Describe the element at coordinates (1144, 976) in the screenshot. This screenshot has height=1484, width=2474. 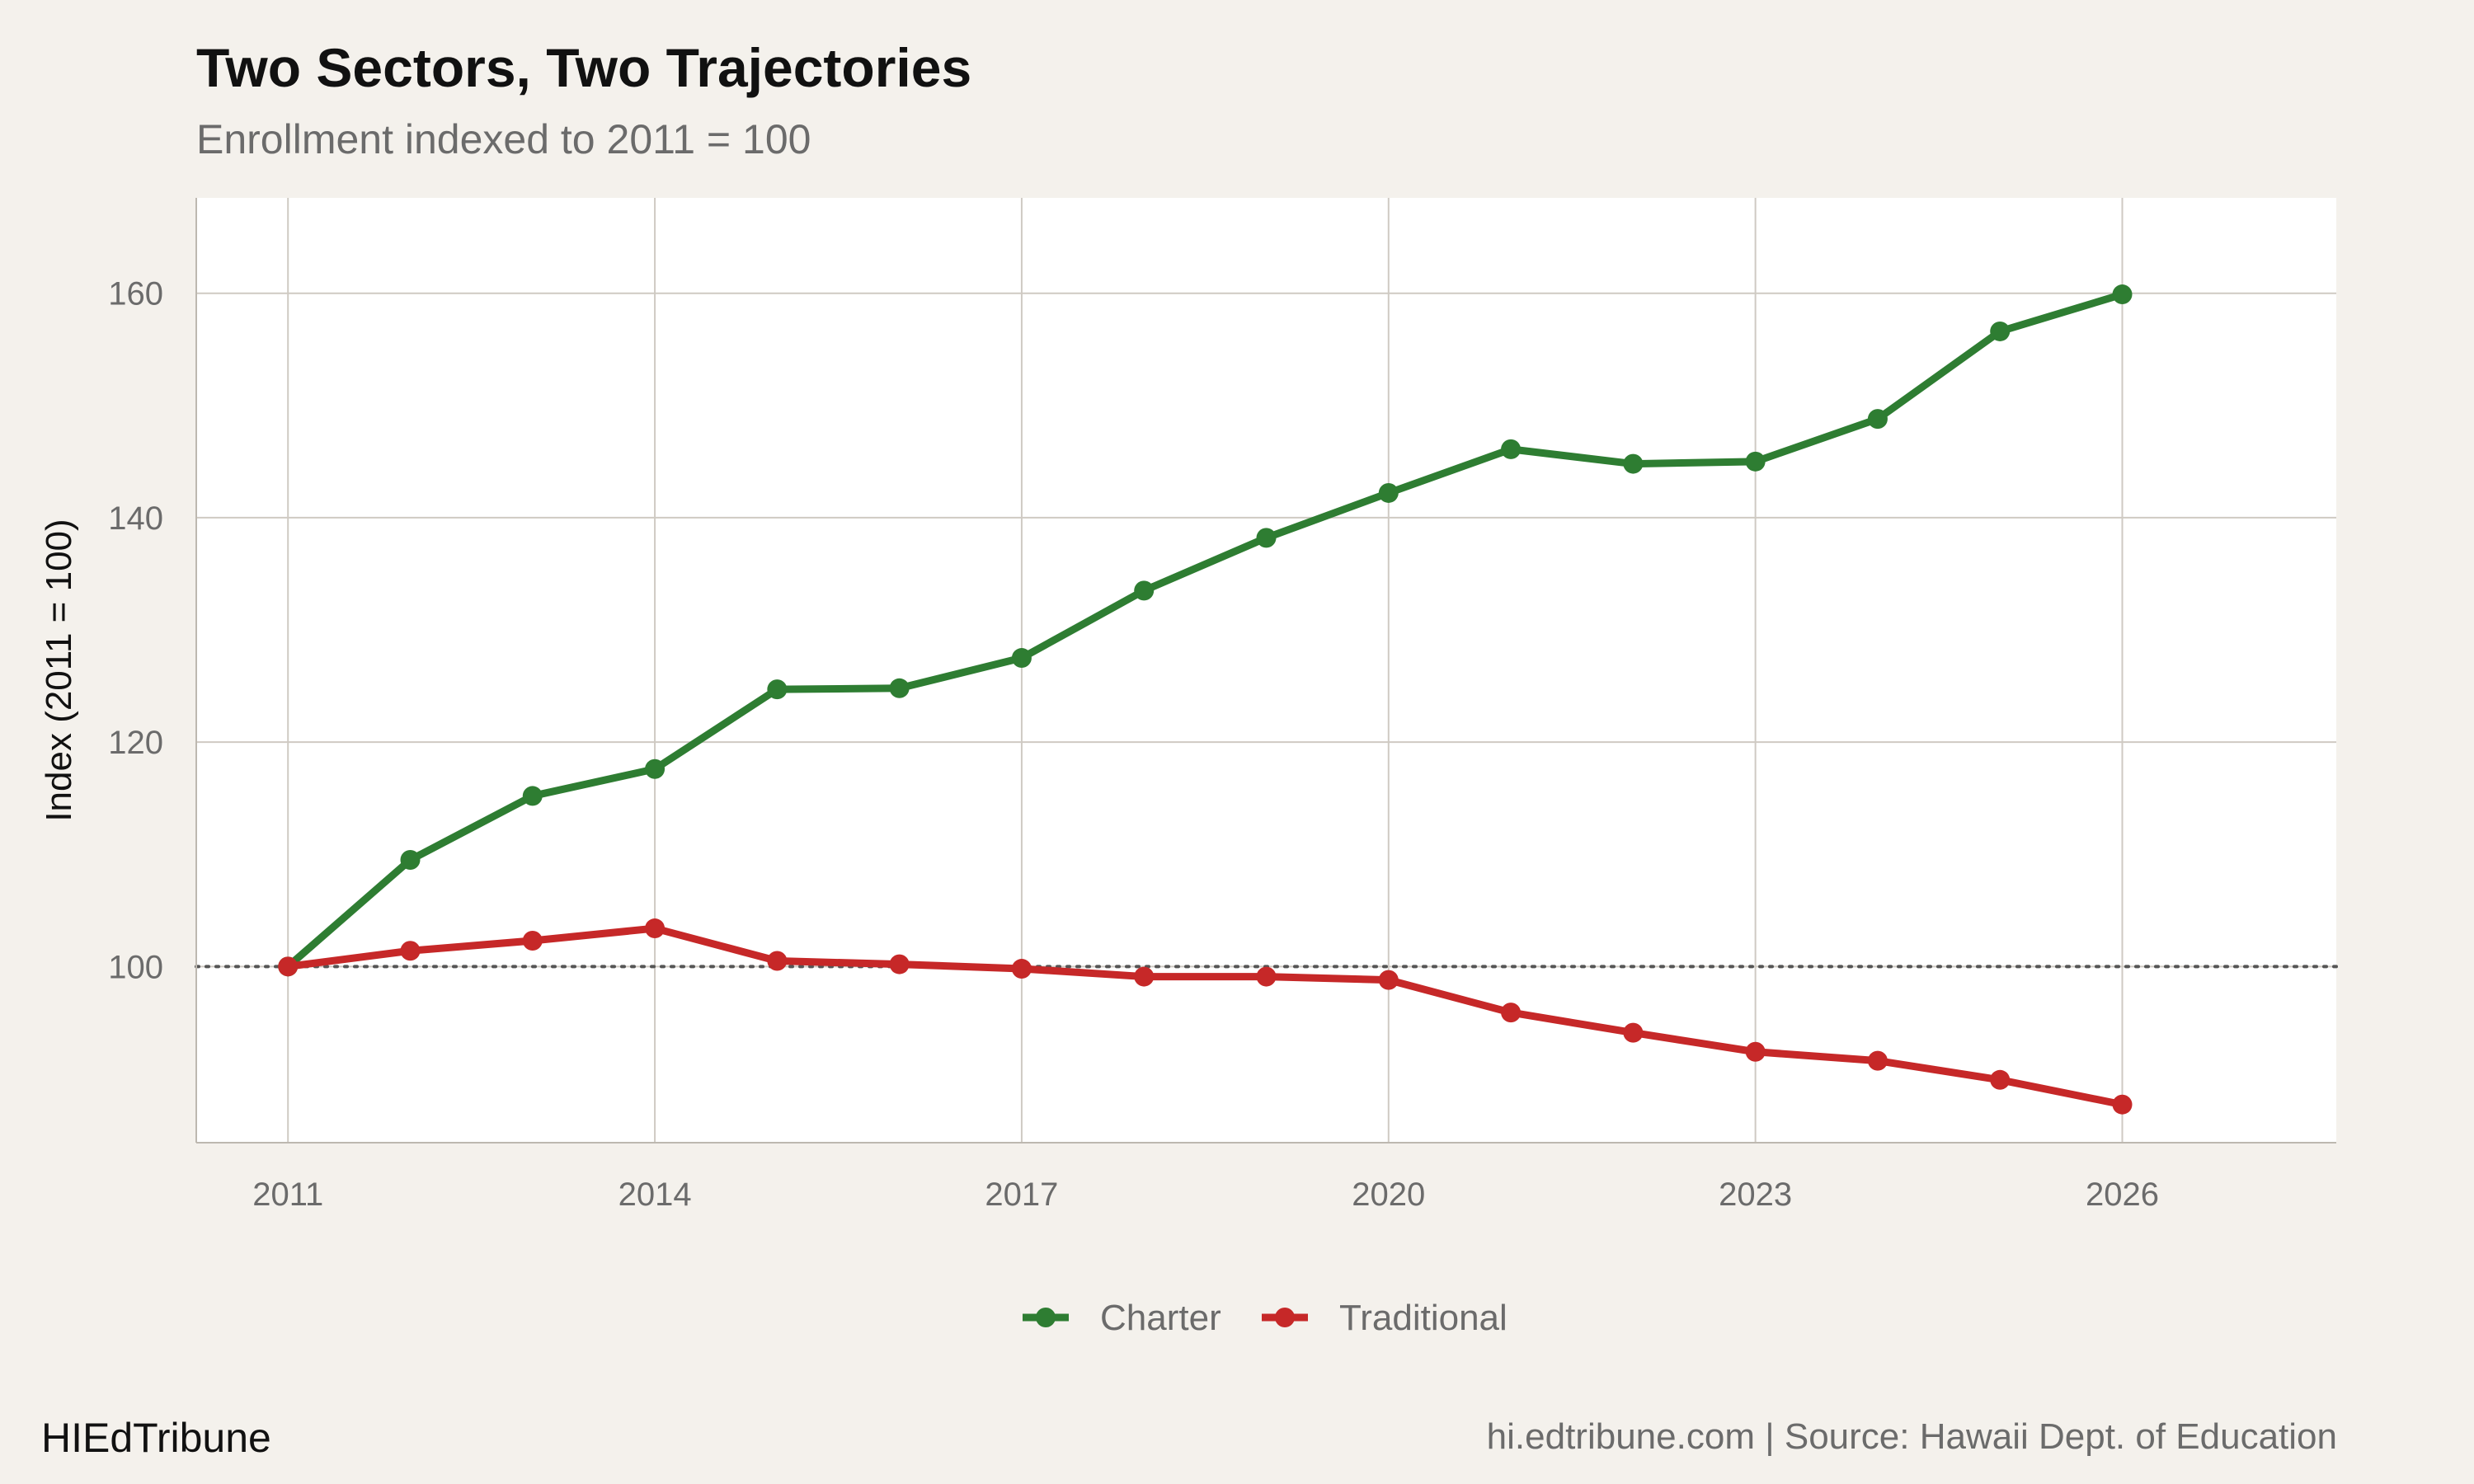
I see `traditional-point-2018` at that location.